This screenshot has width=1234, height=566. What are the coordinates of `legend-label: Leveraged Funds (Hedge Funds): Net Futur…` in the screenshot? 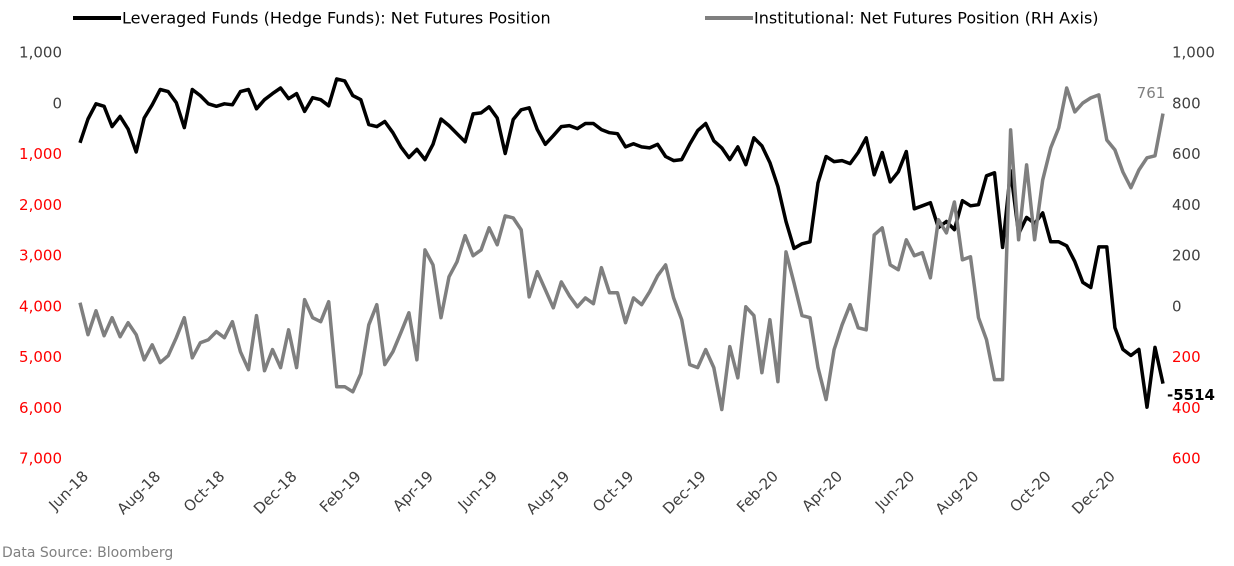 It's located at (336, 18).